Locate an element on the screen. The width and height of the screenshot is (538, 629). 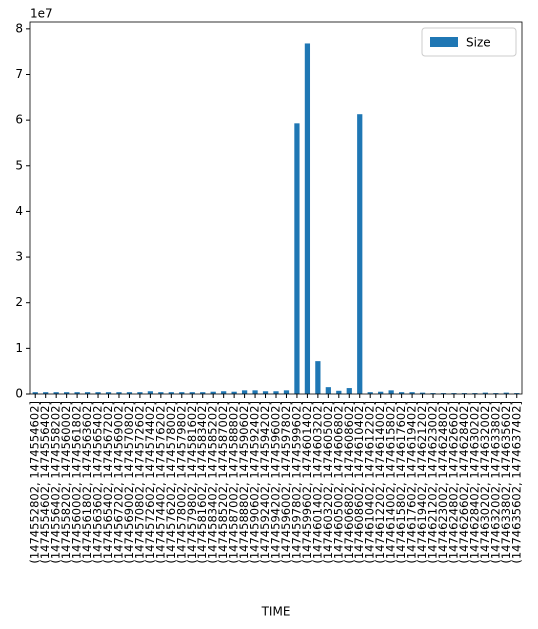
x-tick-label: (1474624802, 1474626602] is located at coordinates (453, 482).